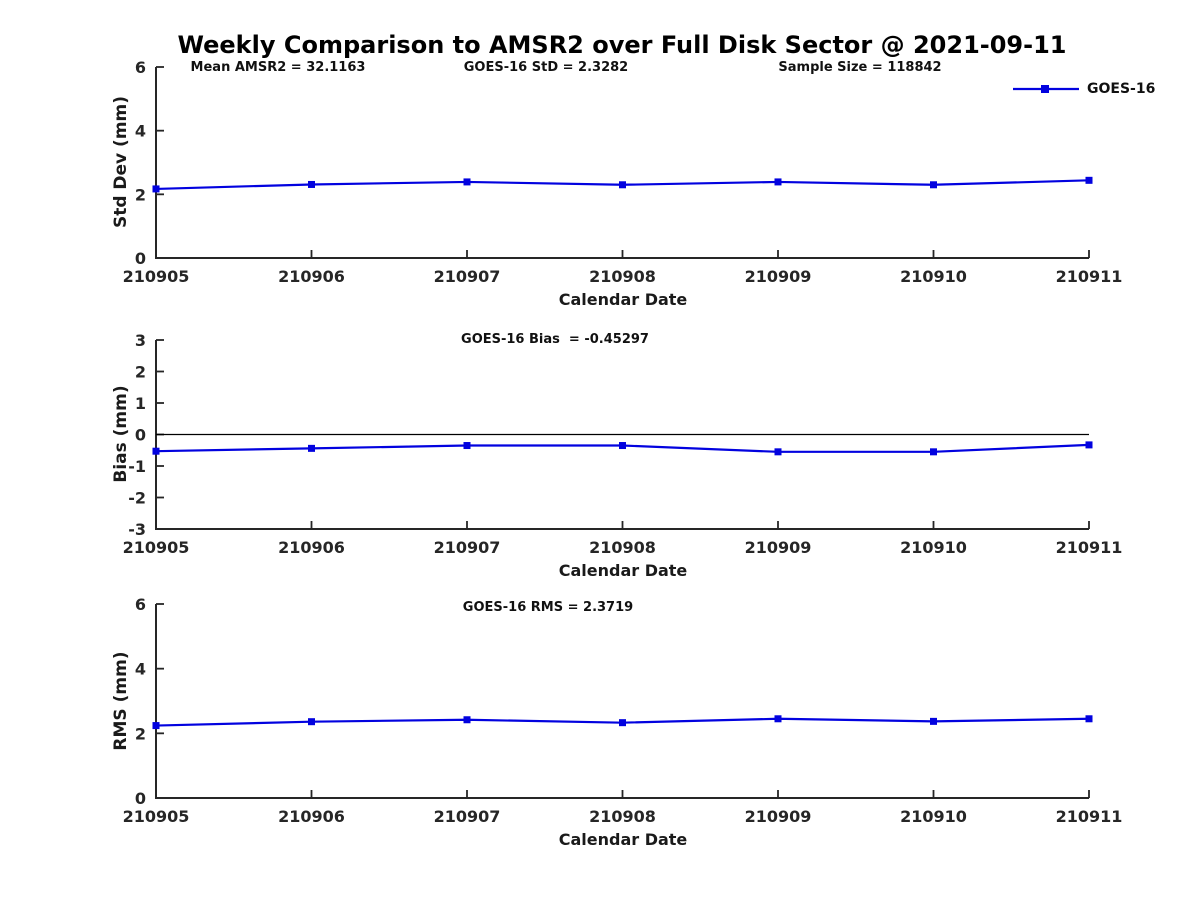  What do you see at coordinates (623, 839) in the screenshot?
I see `x-axis-label-rms: Calendar Date` at bounding box center [623, 839].